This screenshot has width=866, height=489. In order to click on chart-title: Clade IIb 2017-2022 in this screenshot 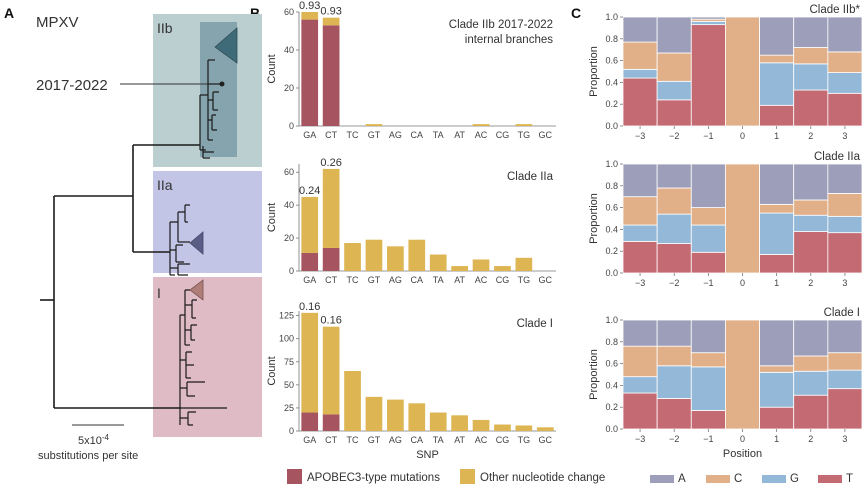, I will do `click(501, 25)`.